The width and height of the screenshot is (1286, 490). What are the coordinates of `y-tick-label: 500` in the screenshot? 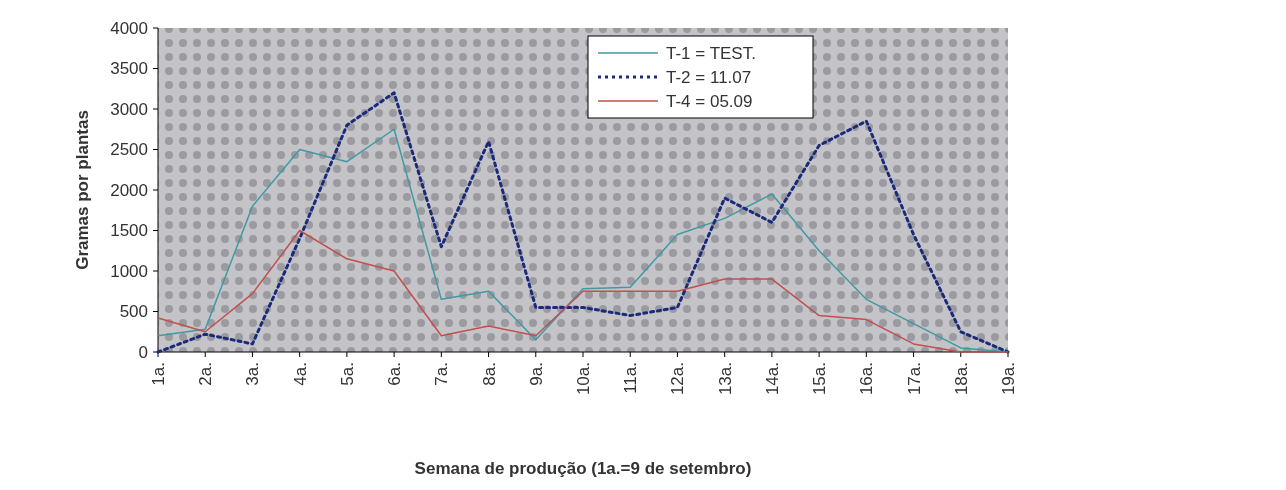 It's located at (133, 312).